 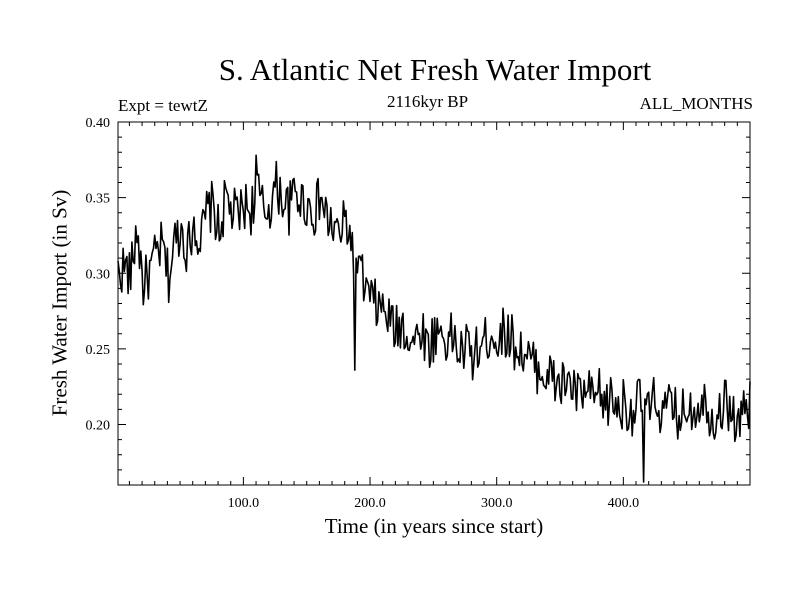 I want to click on chart-title: S. Atlantic Net Fresh Water Import, so click(x=435, y=69).